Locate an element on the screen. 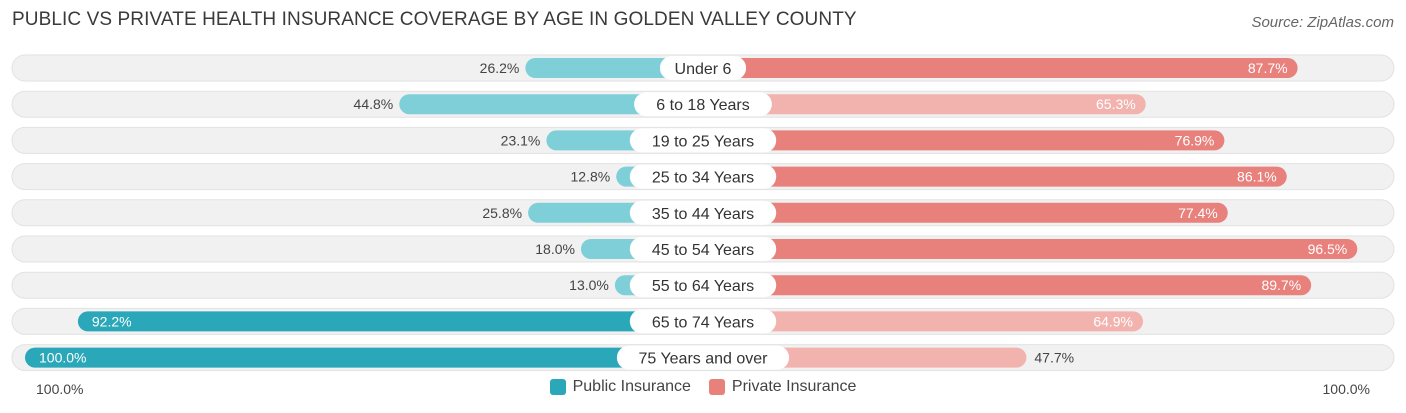  public-value-label: 13.0% is located at coordinates (589, 285).